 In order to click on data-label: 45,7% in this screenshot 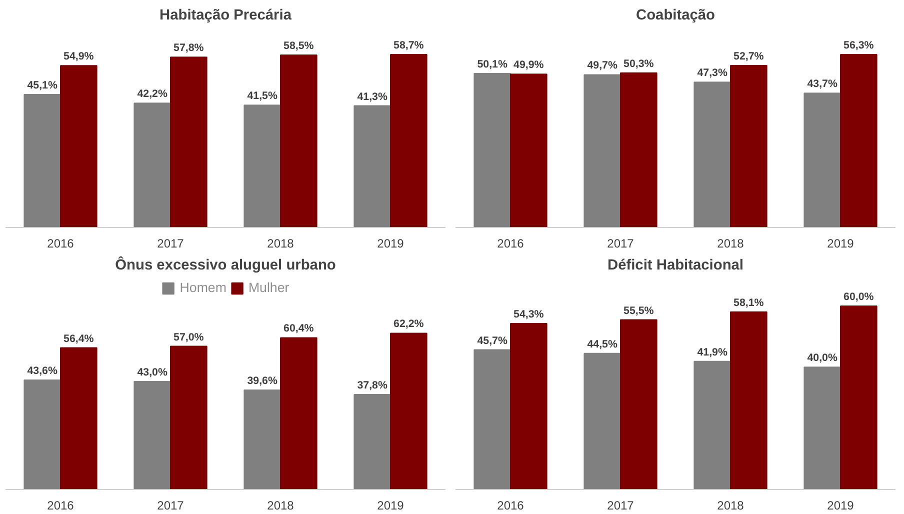, I will do `click(492, 340)`.